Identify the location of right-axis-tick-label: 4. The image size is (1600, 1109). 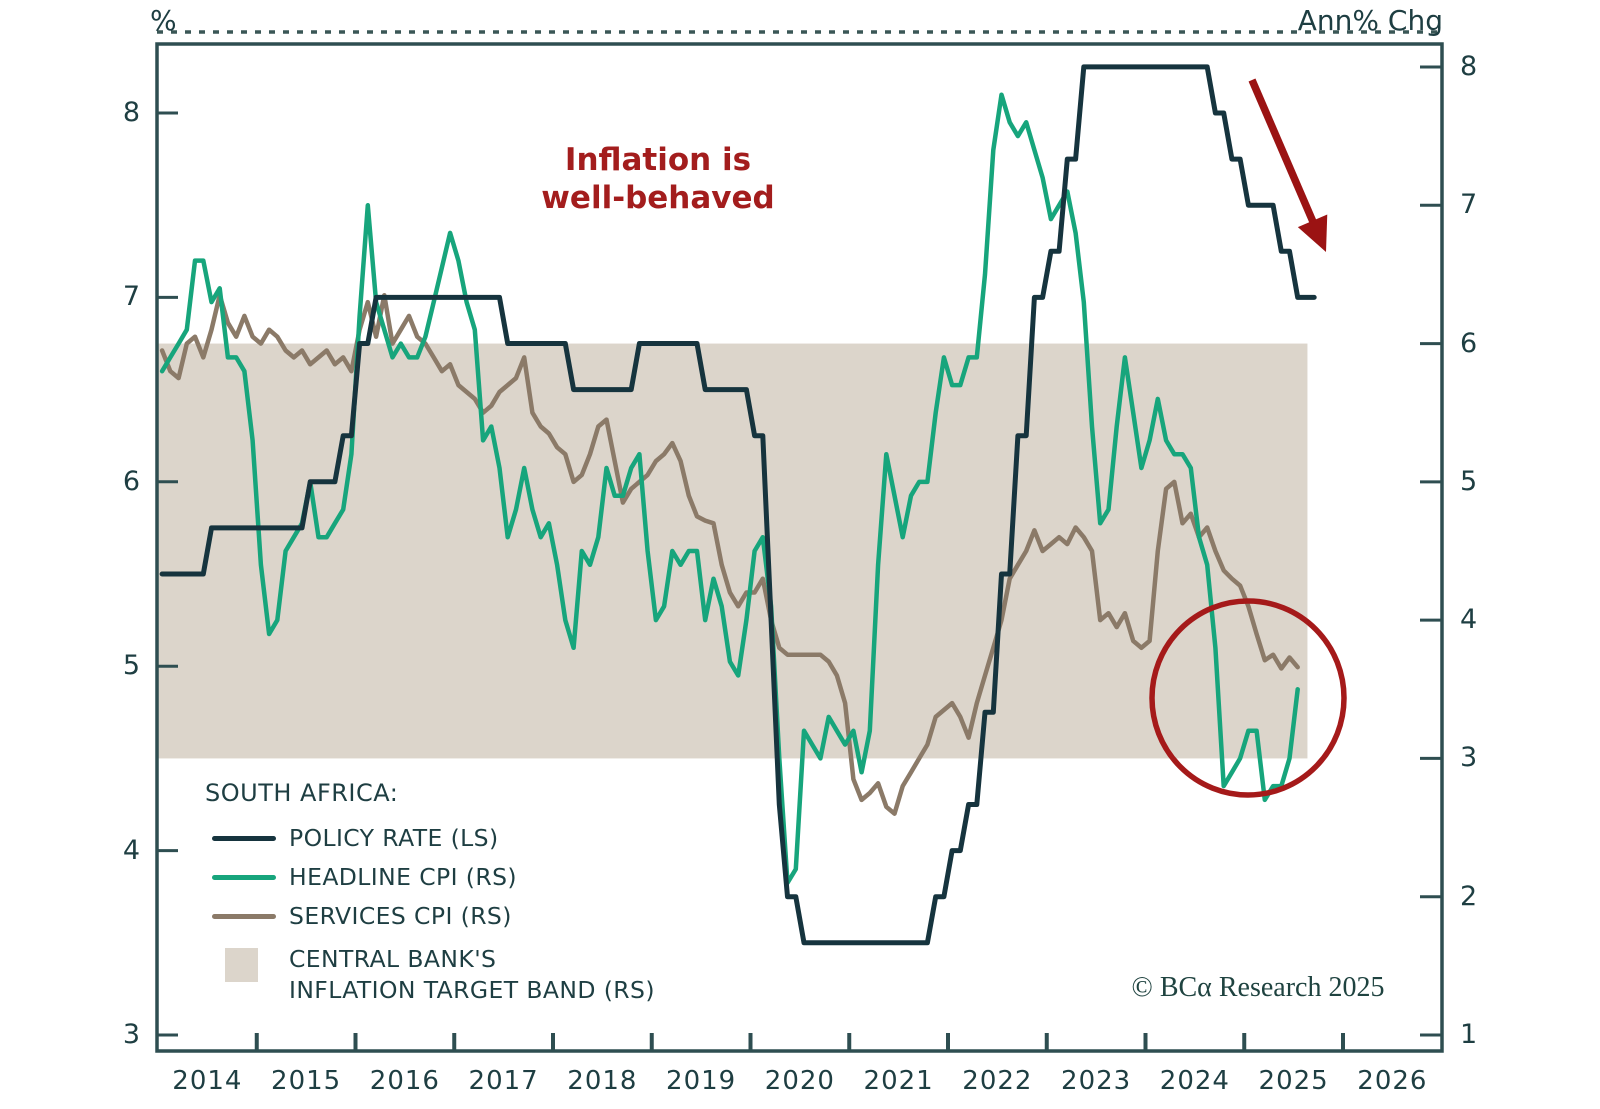
(1469, 620).